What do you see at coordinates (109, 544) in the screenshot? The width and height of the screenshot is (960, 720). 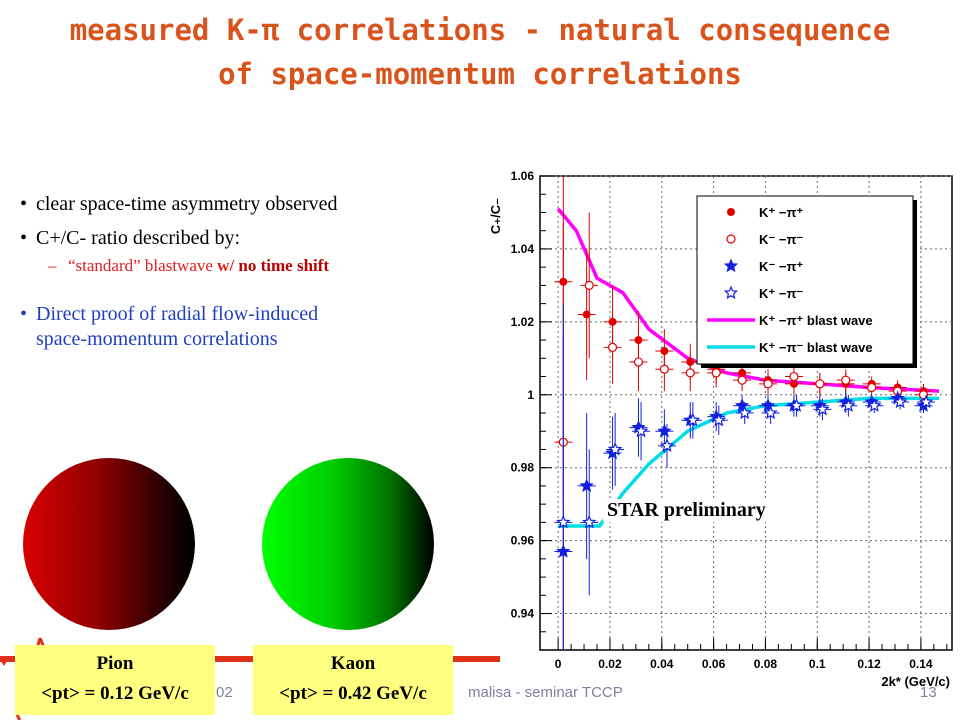 I see `pion-sphere-image` at bounding box center [109, 544].